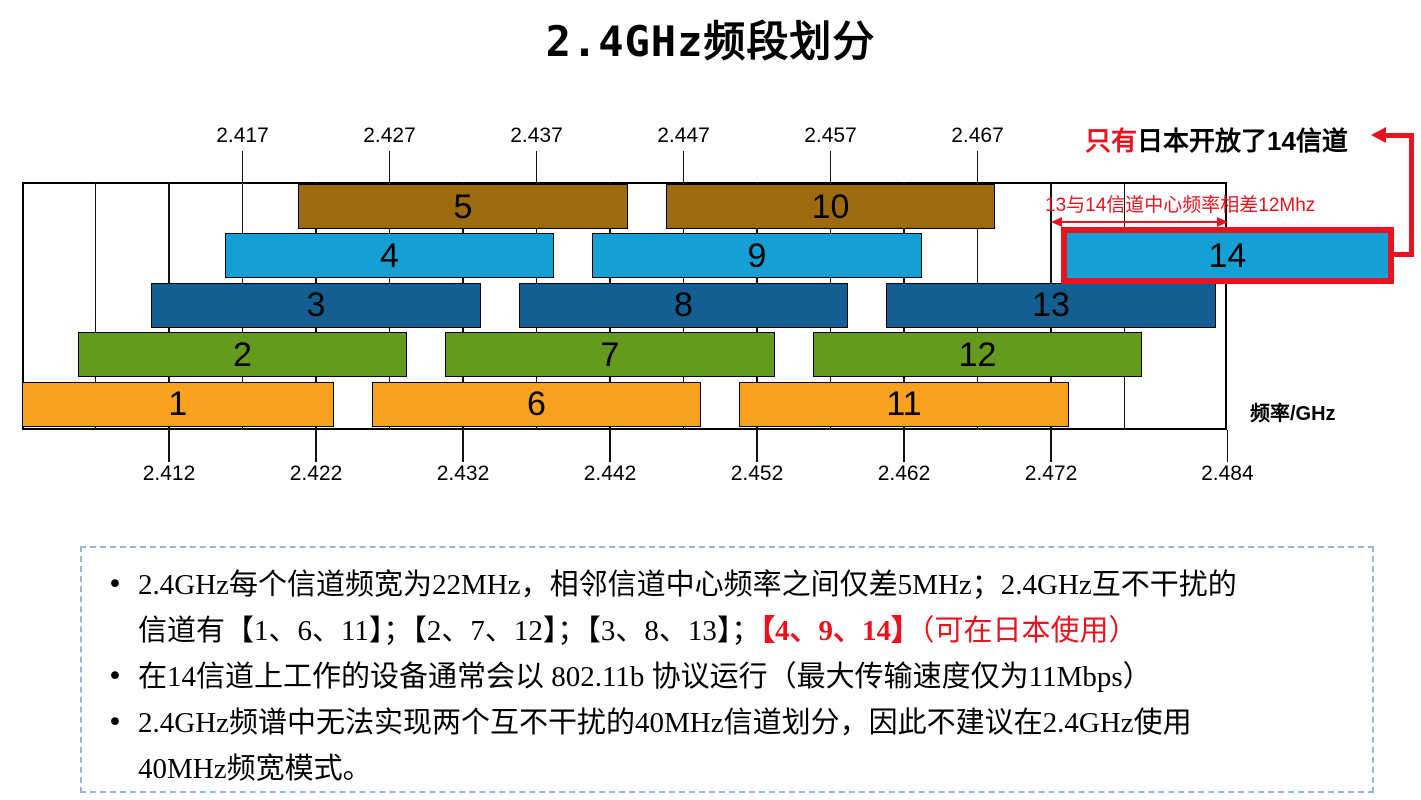 The height and width of the screenshot is (800, 1421). I want to click on arrowhead-right-icon, so click(1222, 222).